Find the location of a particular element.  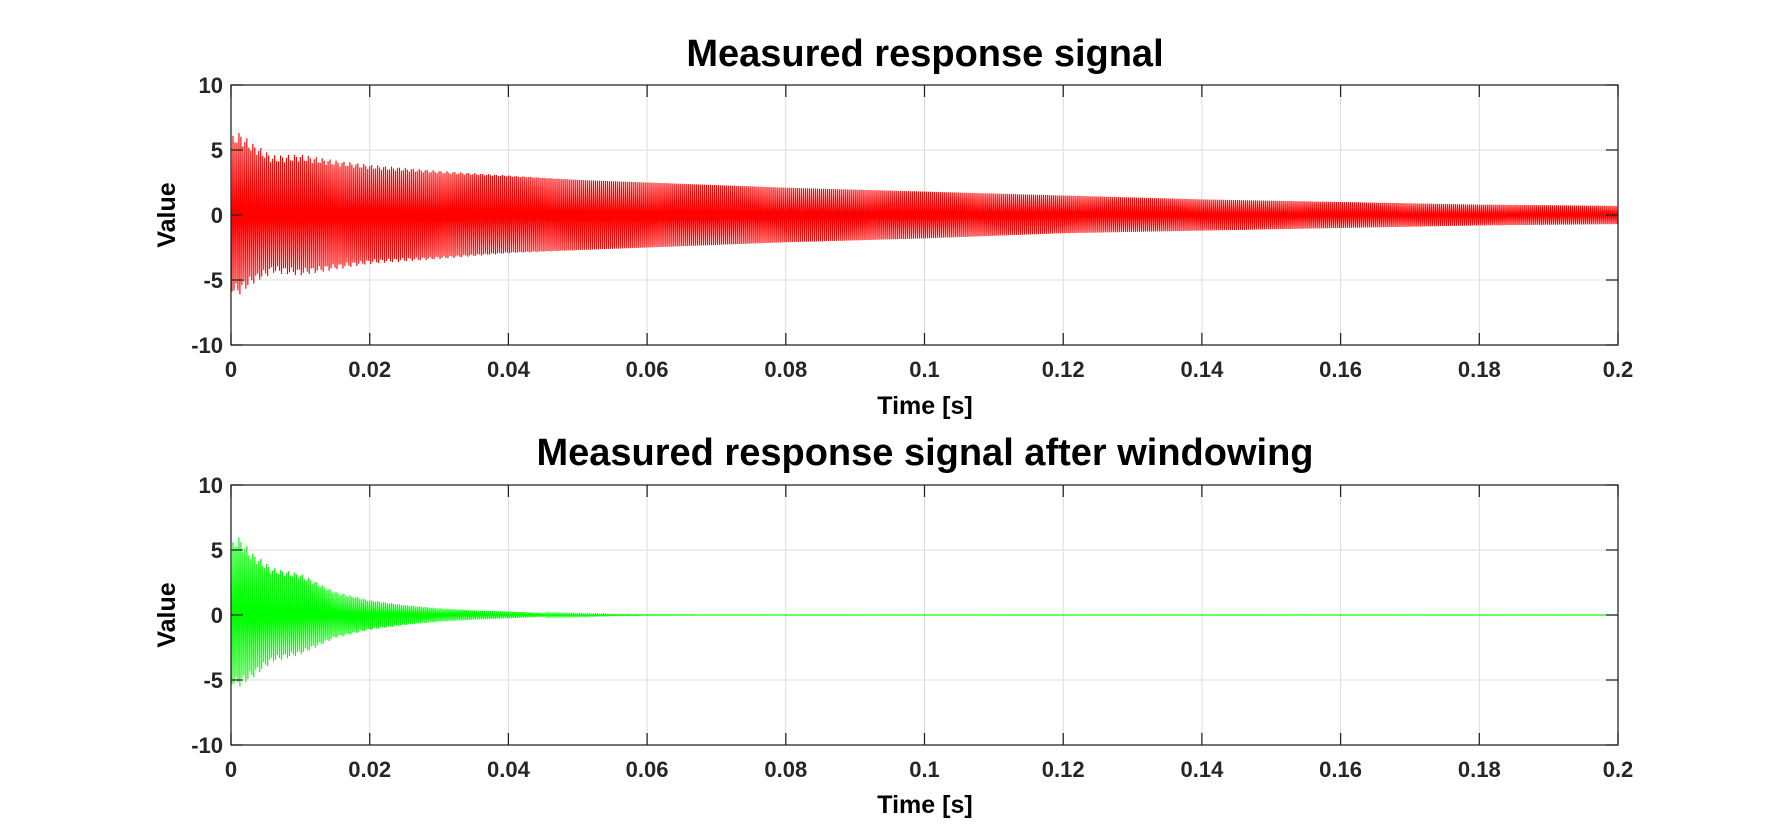

signal-line is located at coordinates (924, 612).